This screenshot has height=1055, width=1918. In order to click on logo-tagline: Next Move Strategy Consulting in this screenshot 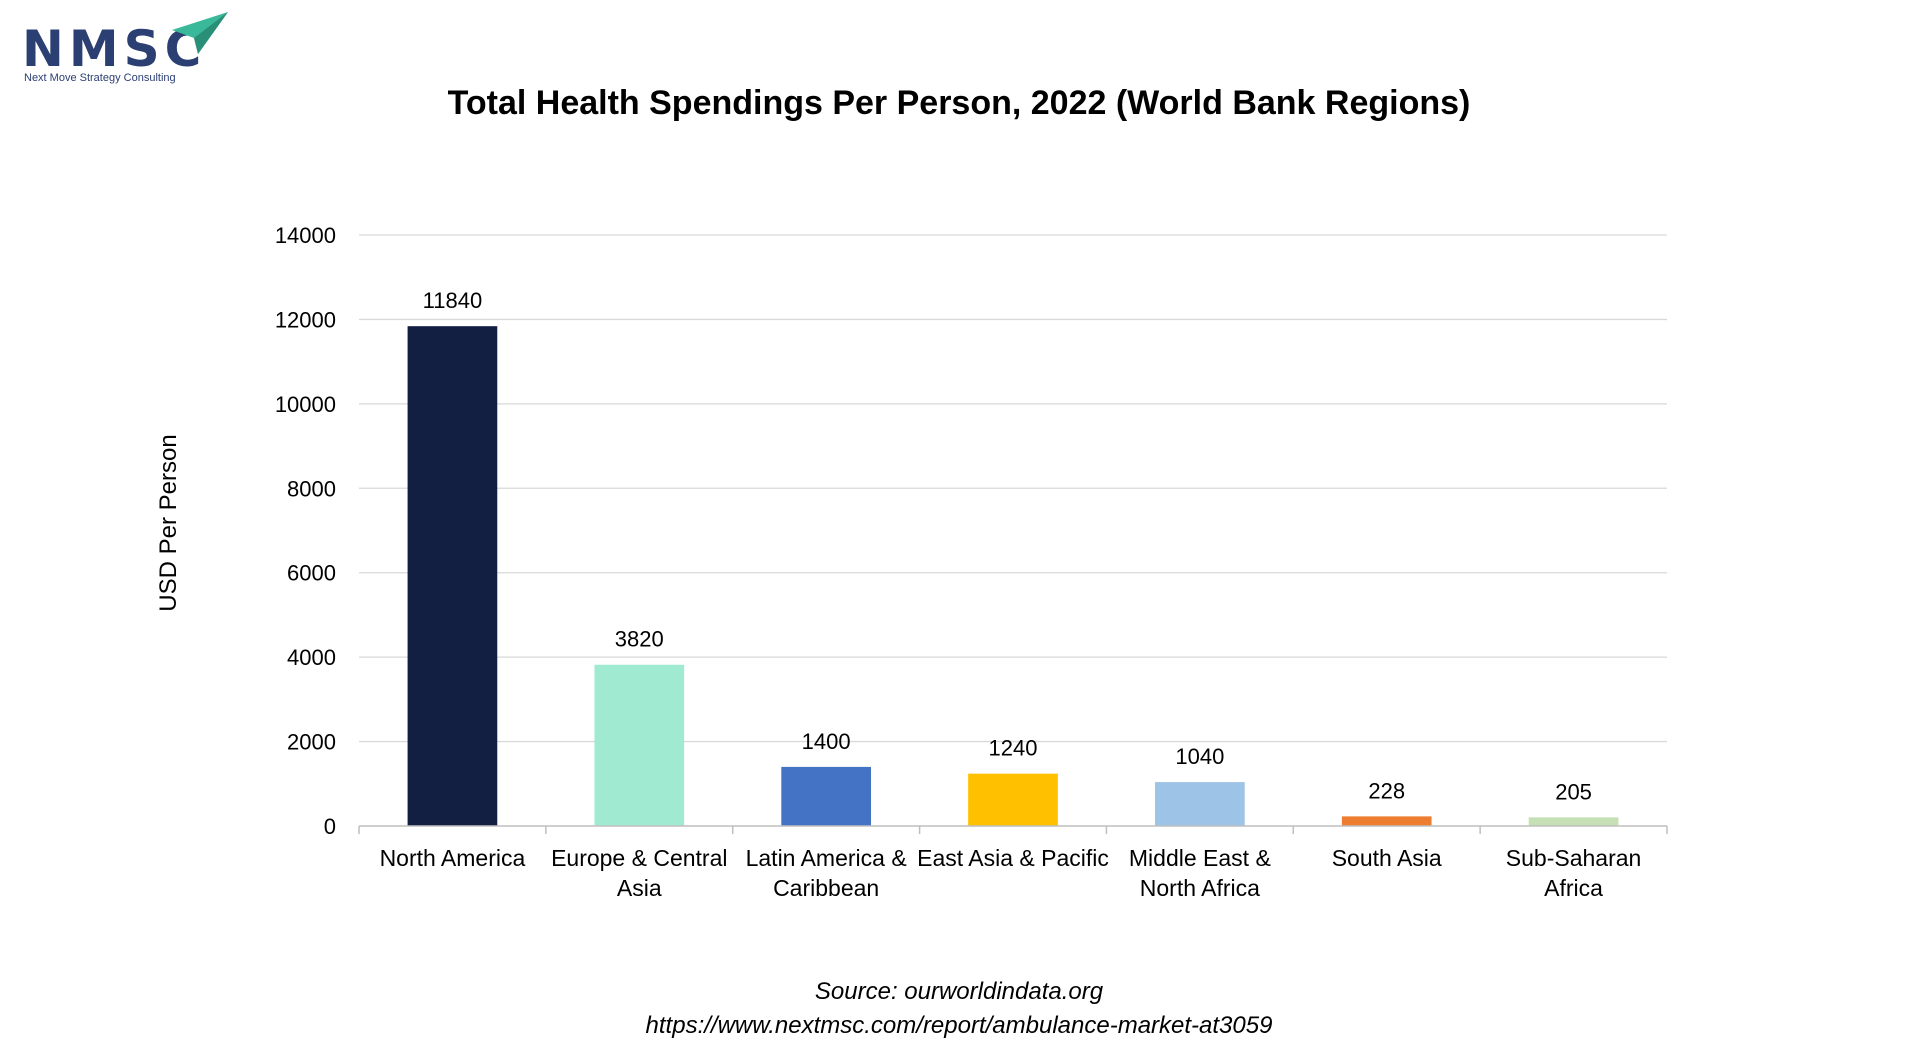, I will do `click(100, 78)`.